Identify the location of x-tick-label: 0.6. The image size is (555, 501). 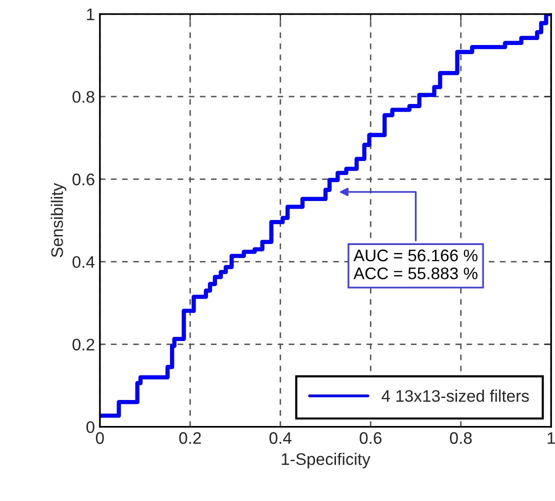
(371, 438).